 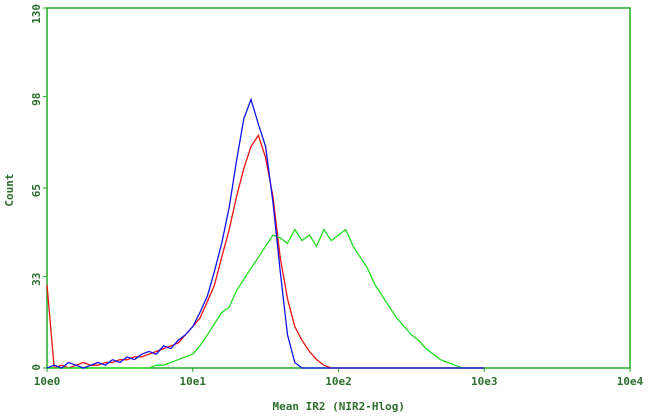 What do you see at coordinates (630, 381) in the screenshot?
I see `x-tick-label: 10e4` at bounding box center [630, 381].